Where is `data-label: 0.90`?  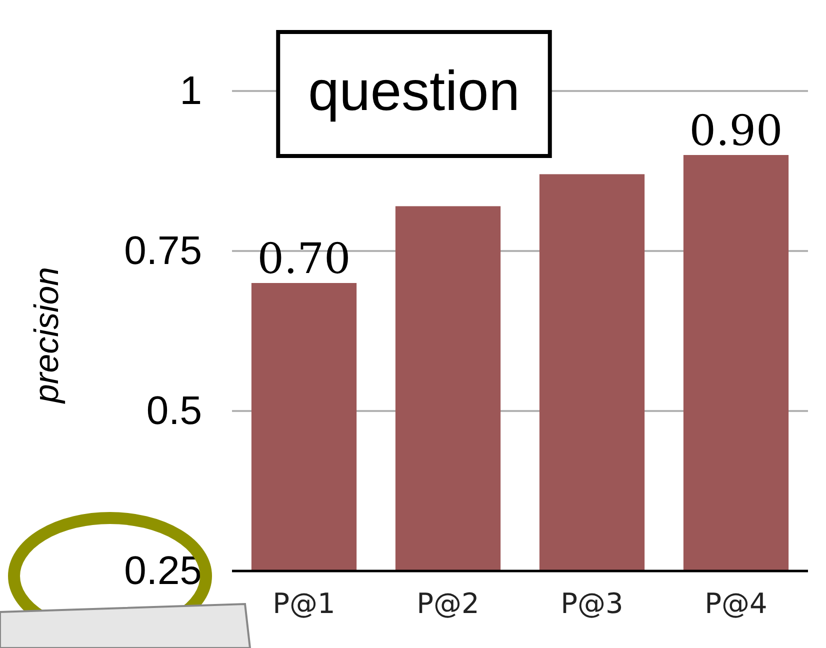
data-label: 0.90 is located at coordinates (736, 130).